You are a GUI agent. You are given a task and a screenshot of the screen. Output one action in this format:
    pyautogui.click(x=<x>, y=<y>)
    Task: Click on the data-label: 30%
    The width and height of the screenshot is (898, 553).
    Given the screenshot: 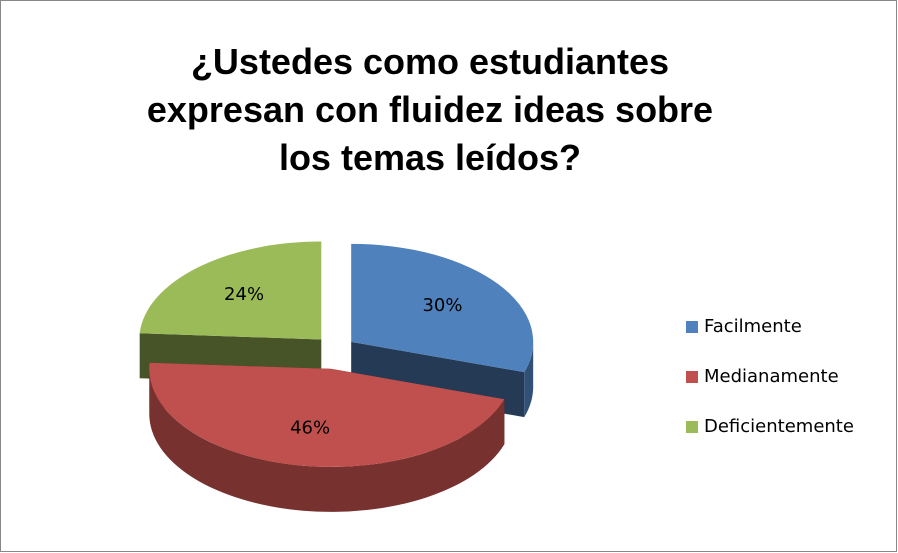 What is the action you would take?
    pyautogui.click(x=442, y=305)
    